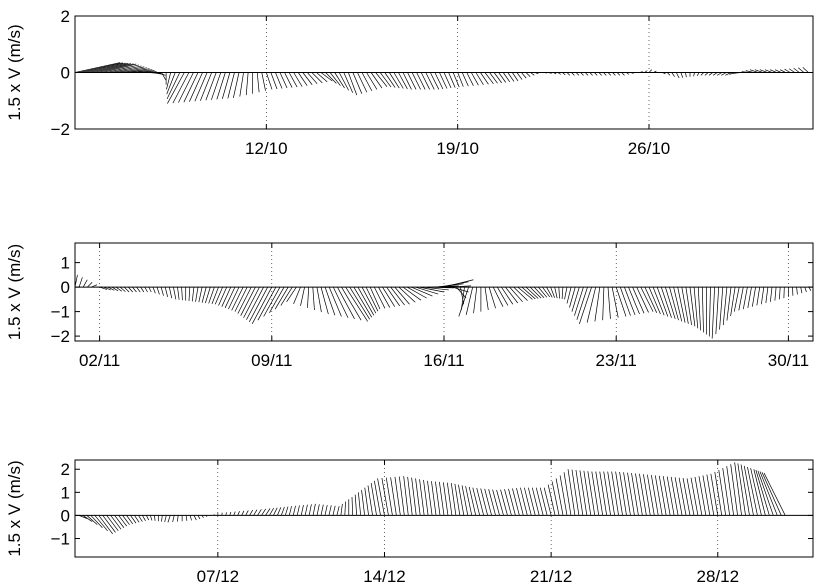 The image size is (815, 588). I want to click on x-tick-label: 30/11, so click(788, 360).